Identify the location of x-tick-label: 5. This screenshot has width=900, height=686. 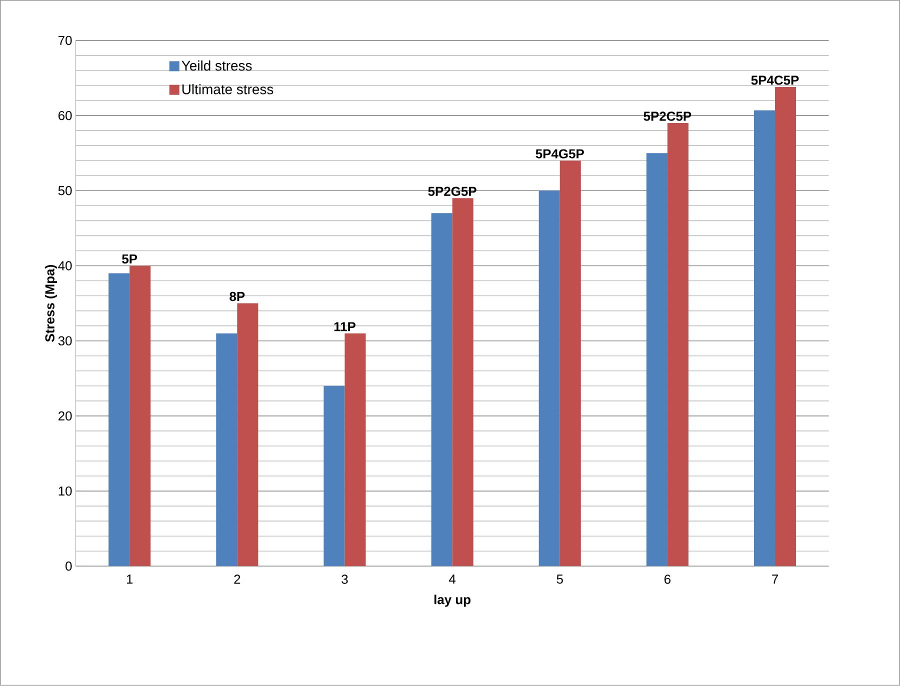
(559, 579).